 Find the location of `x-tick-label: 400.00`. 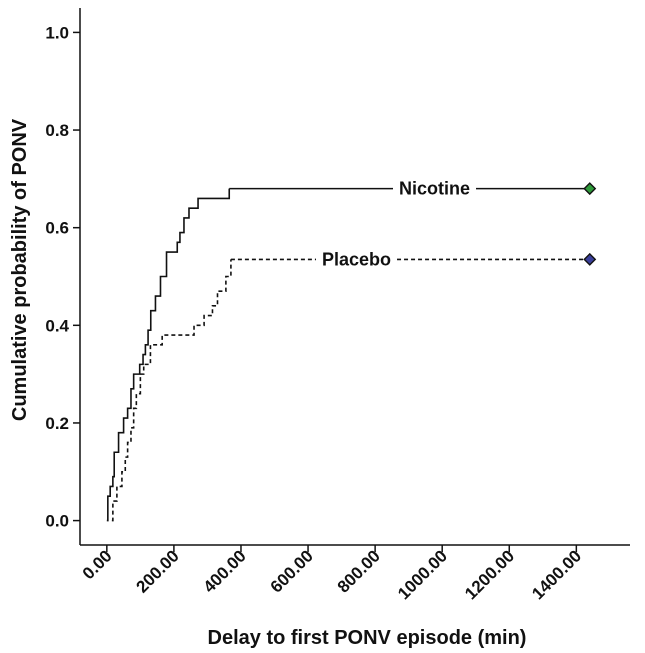

x-tick-label: 400.00 is located at coordinates (225, 571).